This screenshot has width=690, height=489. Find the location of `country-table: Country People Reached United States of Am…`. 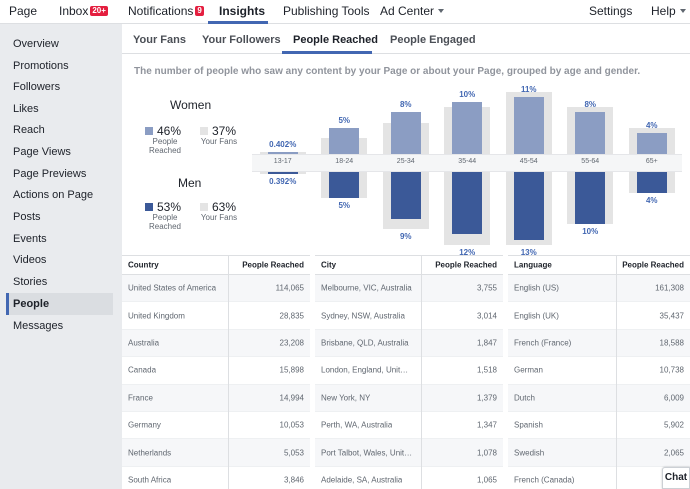

country-table: Country People Reached United States of Am… is located at coordinates (216, 372).